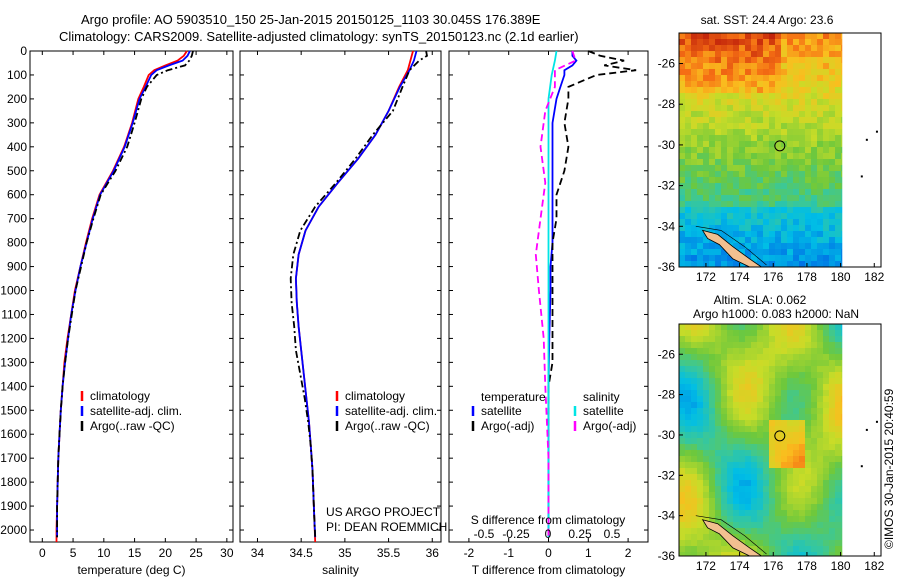 The width and height of the screenshot is (900, 580). Describe the element at coordinates (548, 534) in the screenshot. I see `top-x-tick-label: 0` at that location.